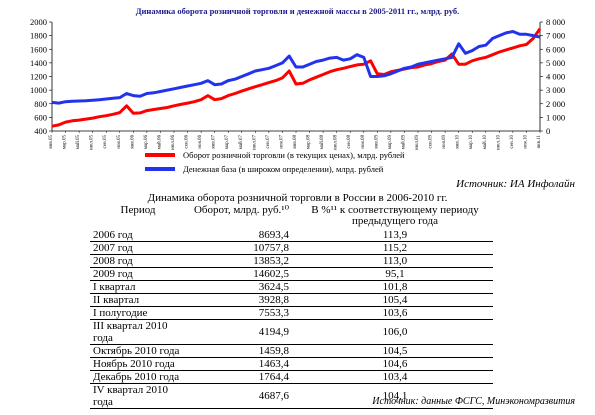 The width and height of the screenshot is (595, 415). What do you see at coordinates (132, 142) in the screenshot?
I see `x-tick-label: янв.06` at bounding box center [132, 142].